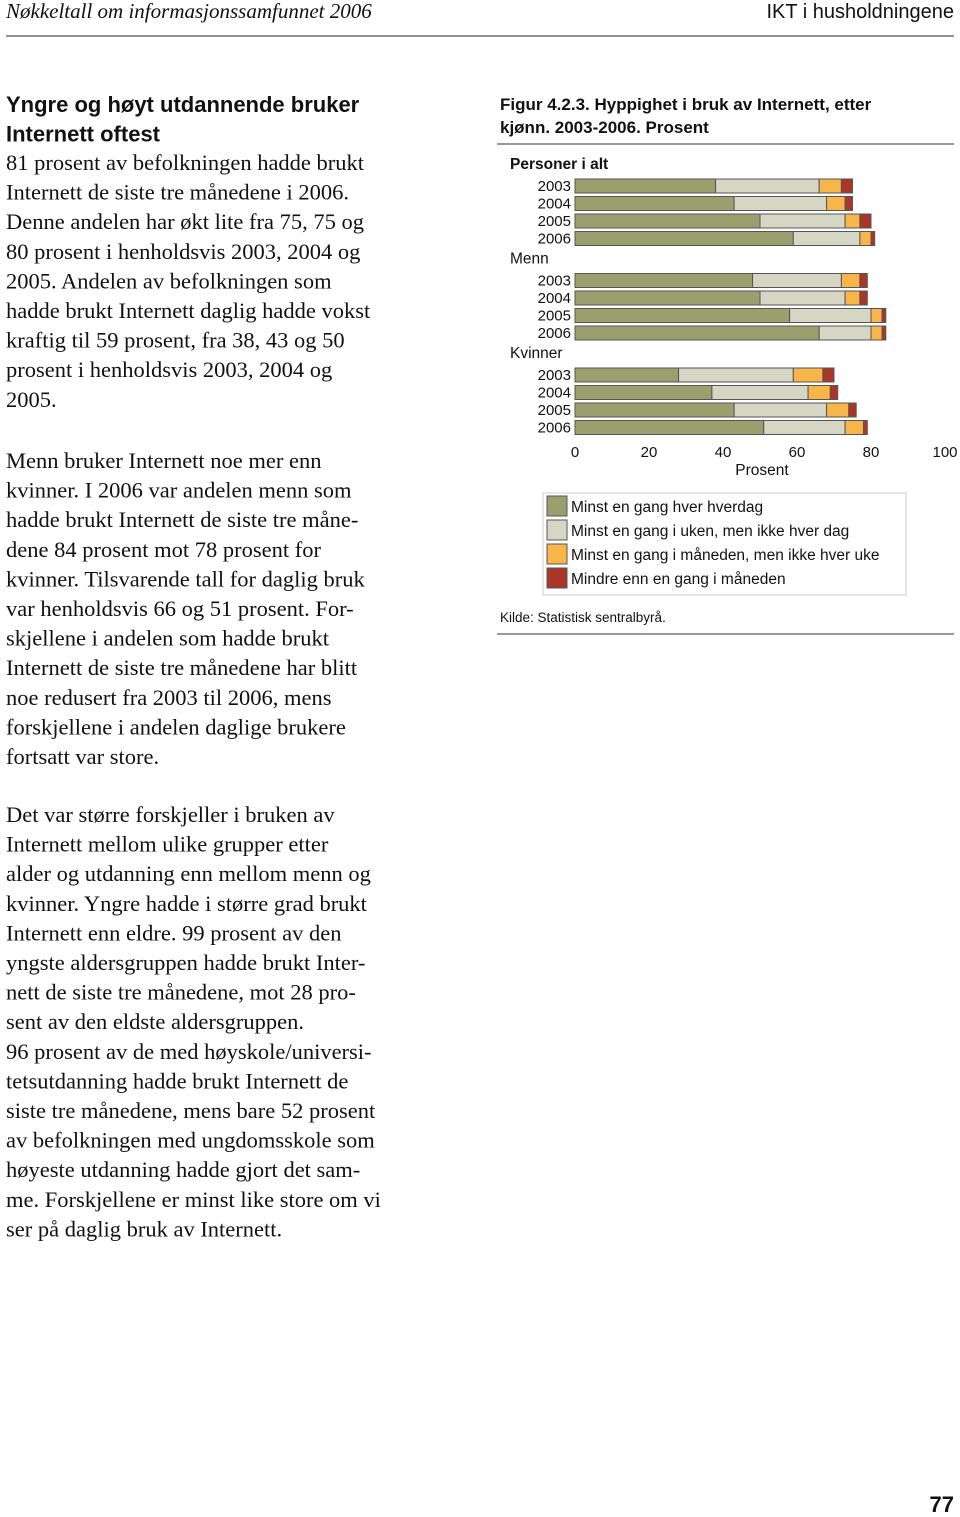  I want to click on group-label: Kvinner, so click(536, 353).